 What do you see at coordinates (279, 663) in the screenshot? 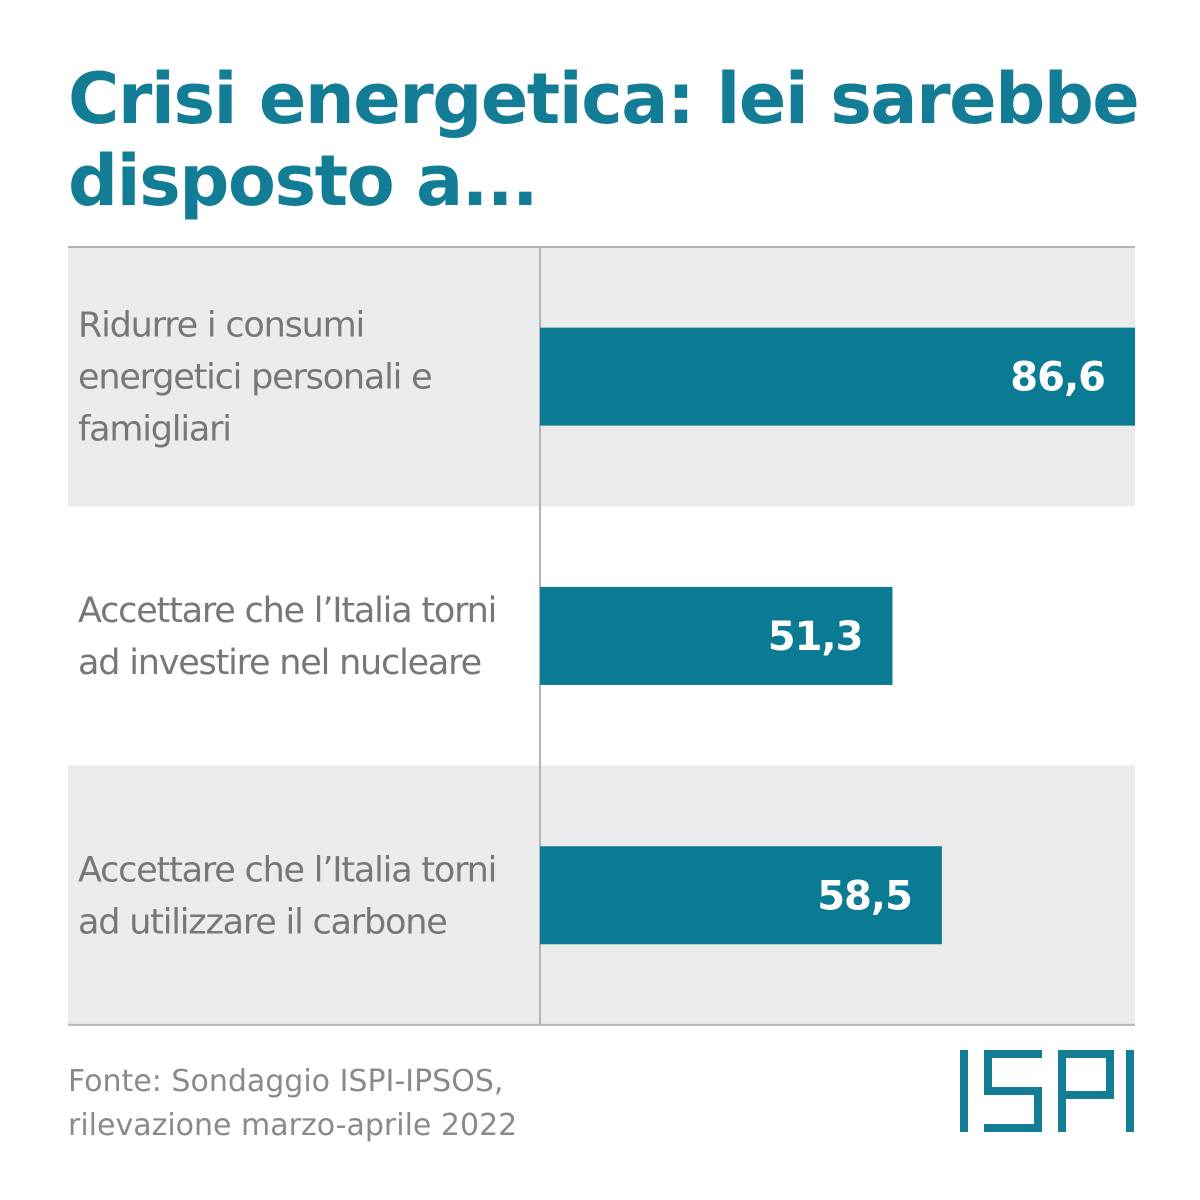
I see `category-label-line: ad investire nel nucleare` at bounding box center [279, 663].